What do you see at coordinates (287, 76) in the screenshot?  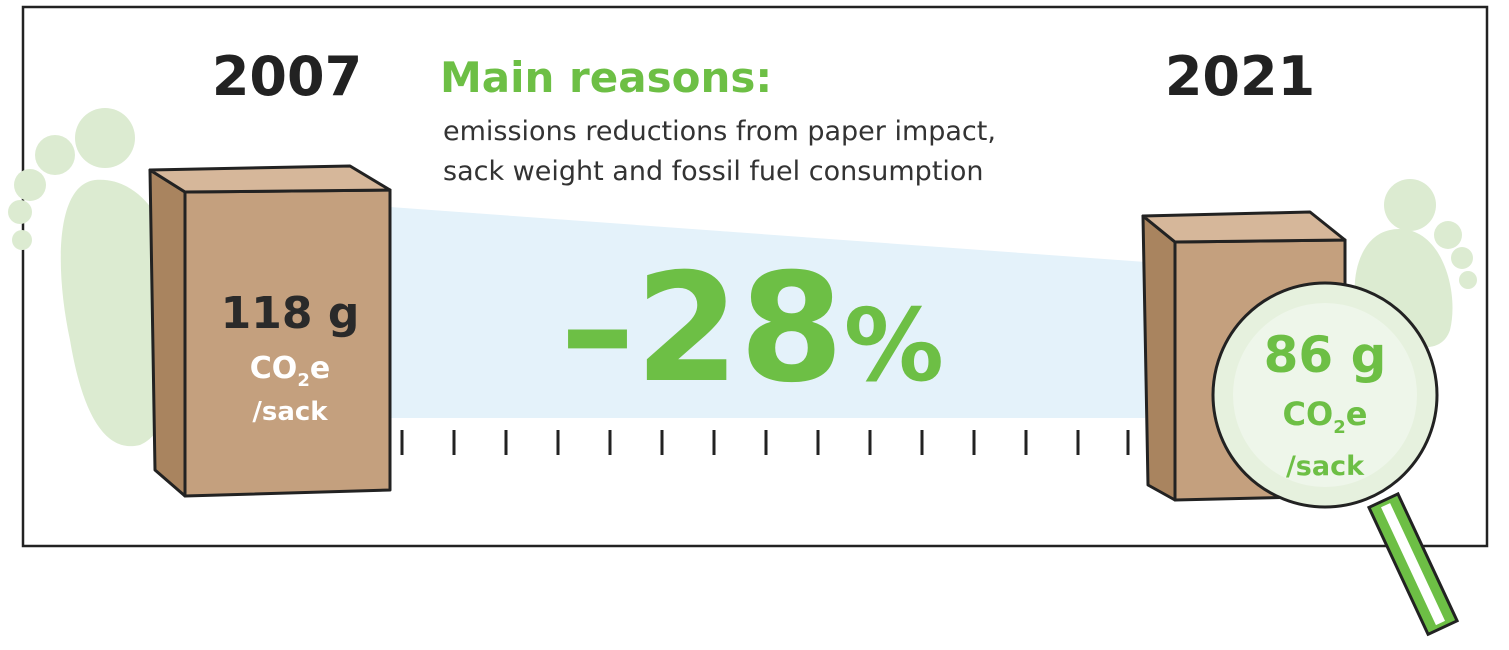 I see `year-left: 2007` at bounding box center [287, 76].